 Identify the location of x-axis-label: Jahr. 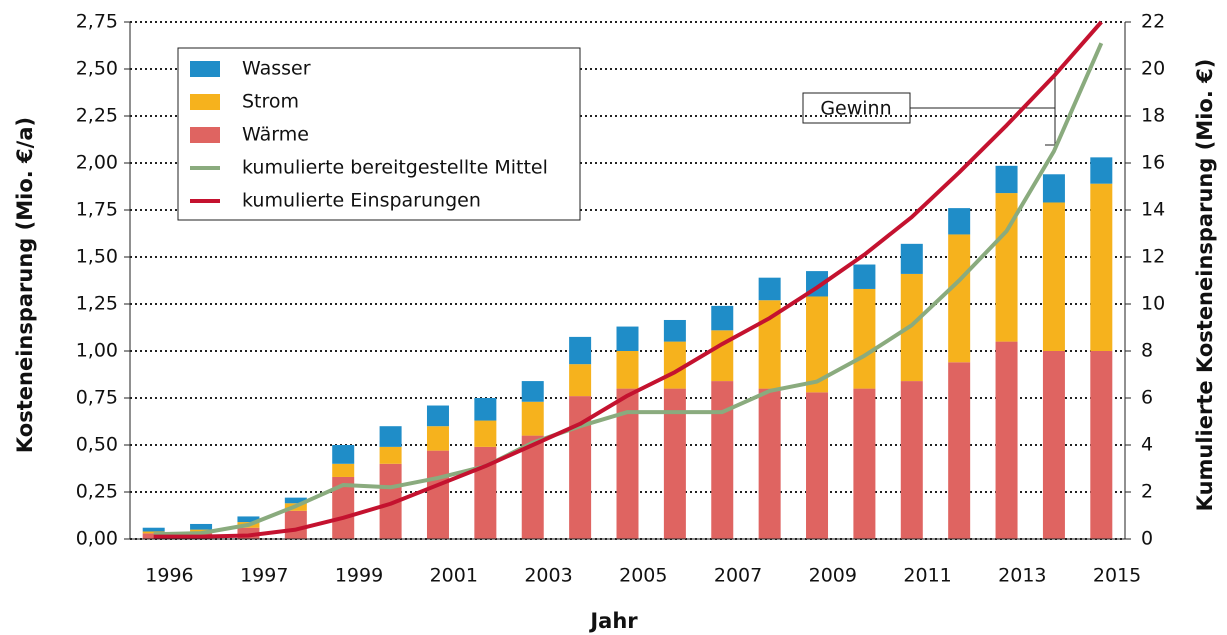
(613, 621).